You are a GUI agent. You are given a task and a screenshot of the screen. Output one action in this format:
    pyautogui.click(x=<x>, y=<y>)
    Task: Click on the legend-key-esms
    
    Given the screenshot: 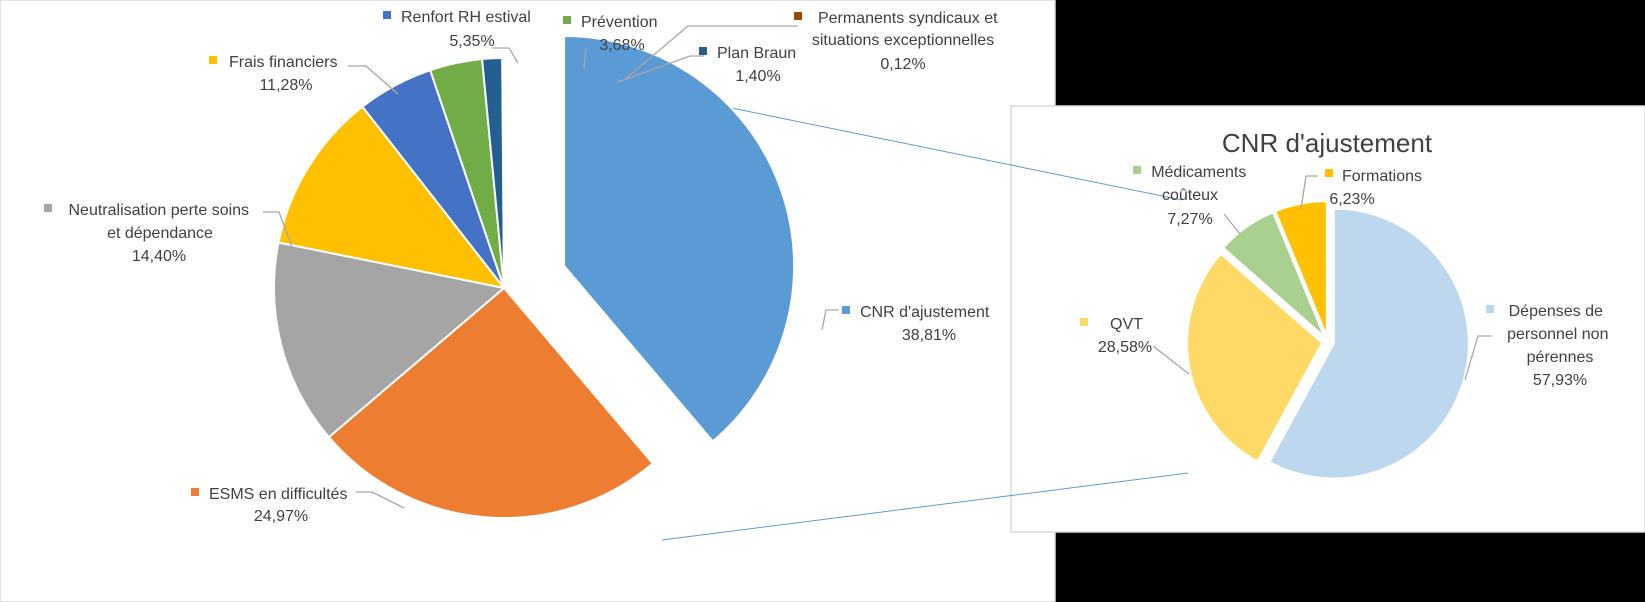 What is the action you would take?
    pyautogui.click(x=195, y=492)
    